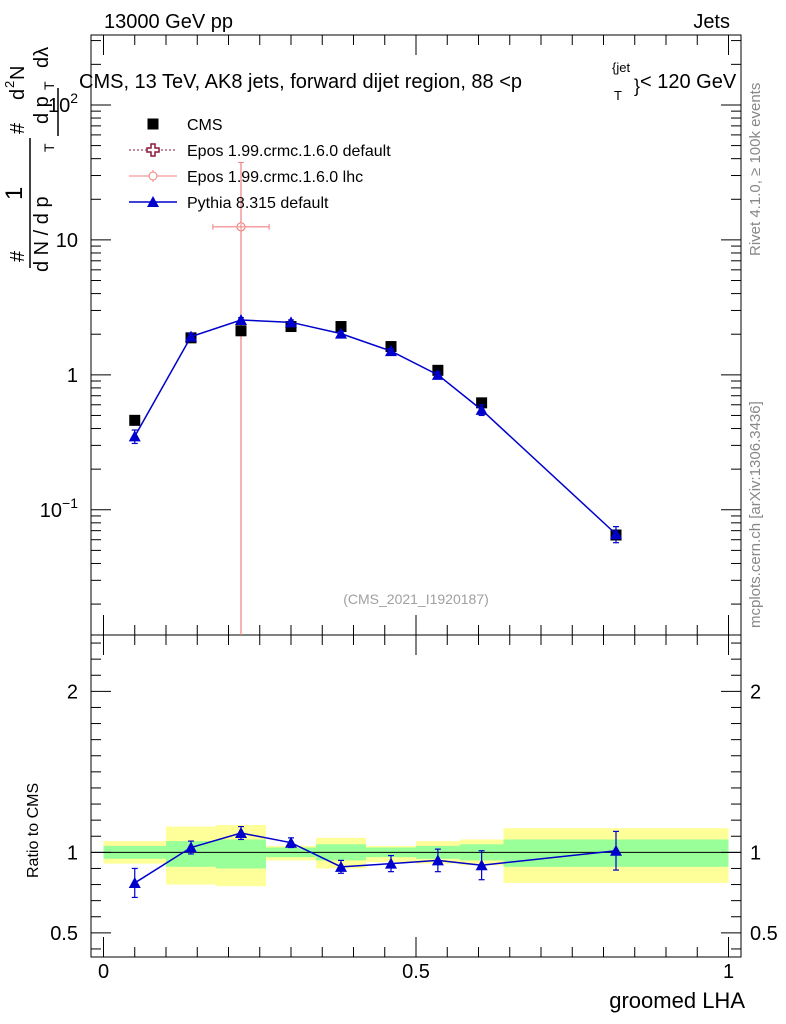 Image resolution: width=786 pixels, height=1024 pixels. I want to click on y-tick-label: 10⁻¹, so click(59, 508).